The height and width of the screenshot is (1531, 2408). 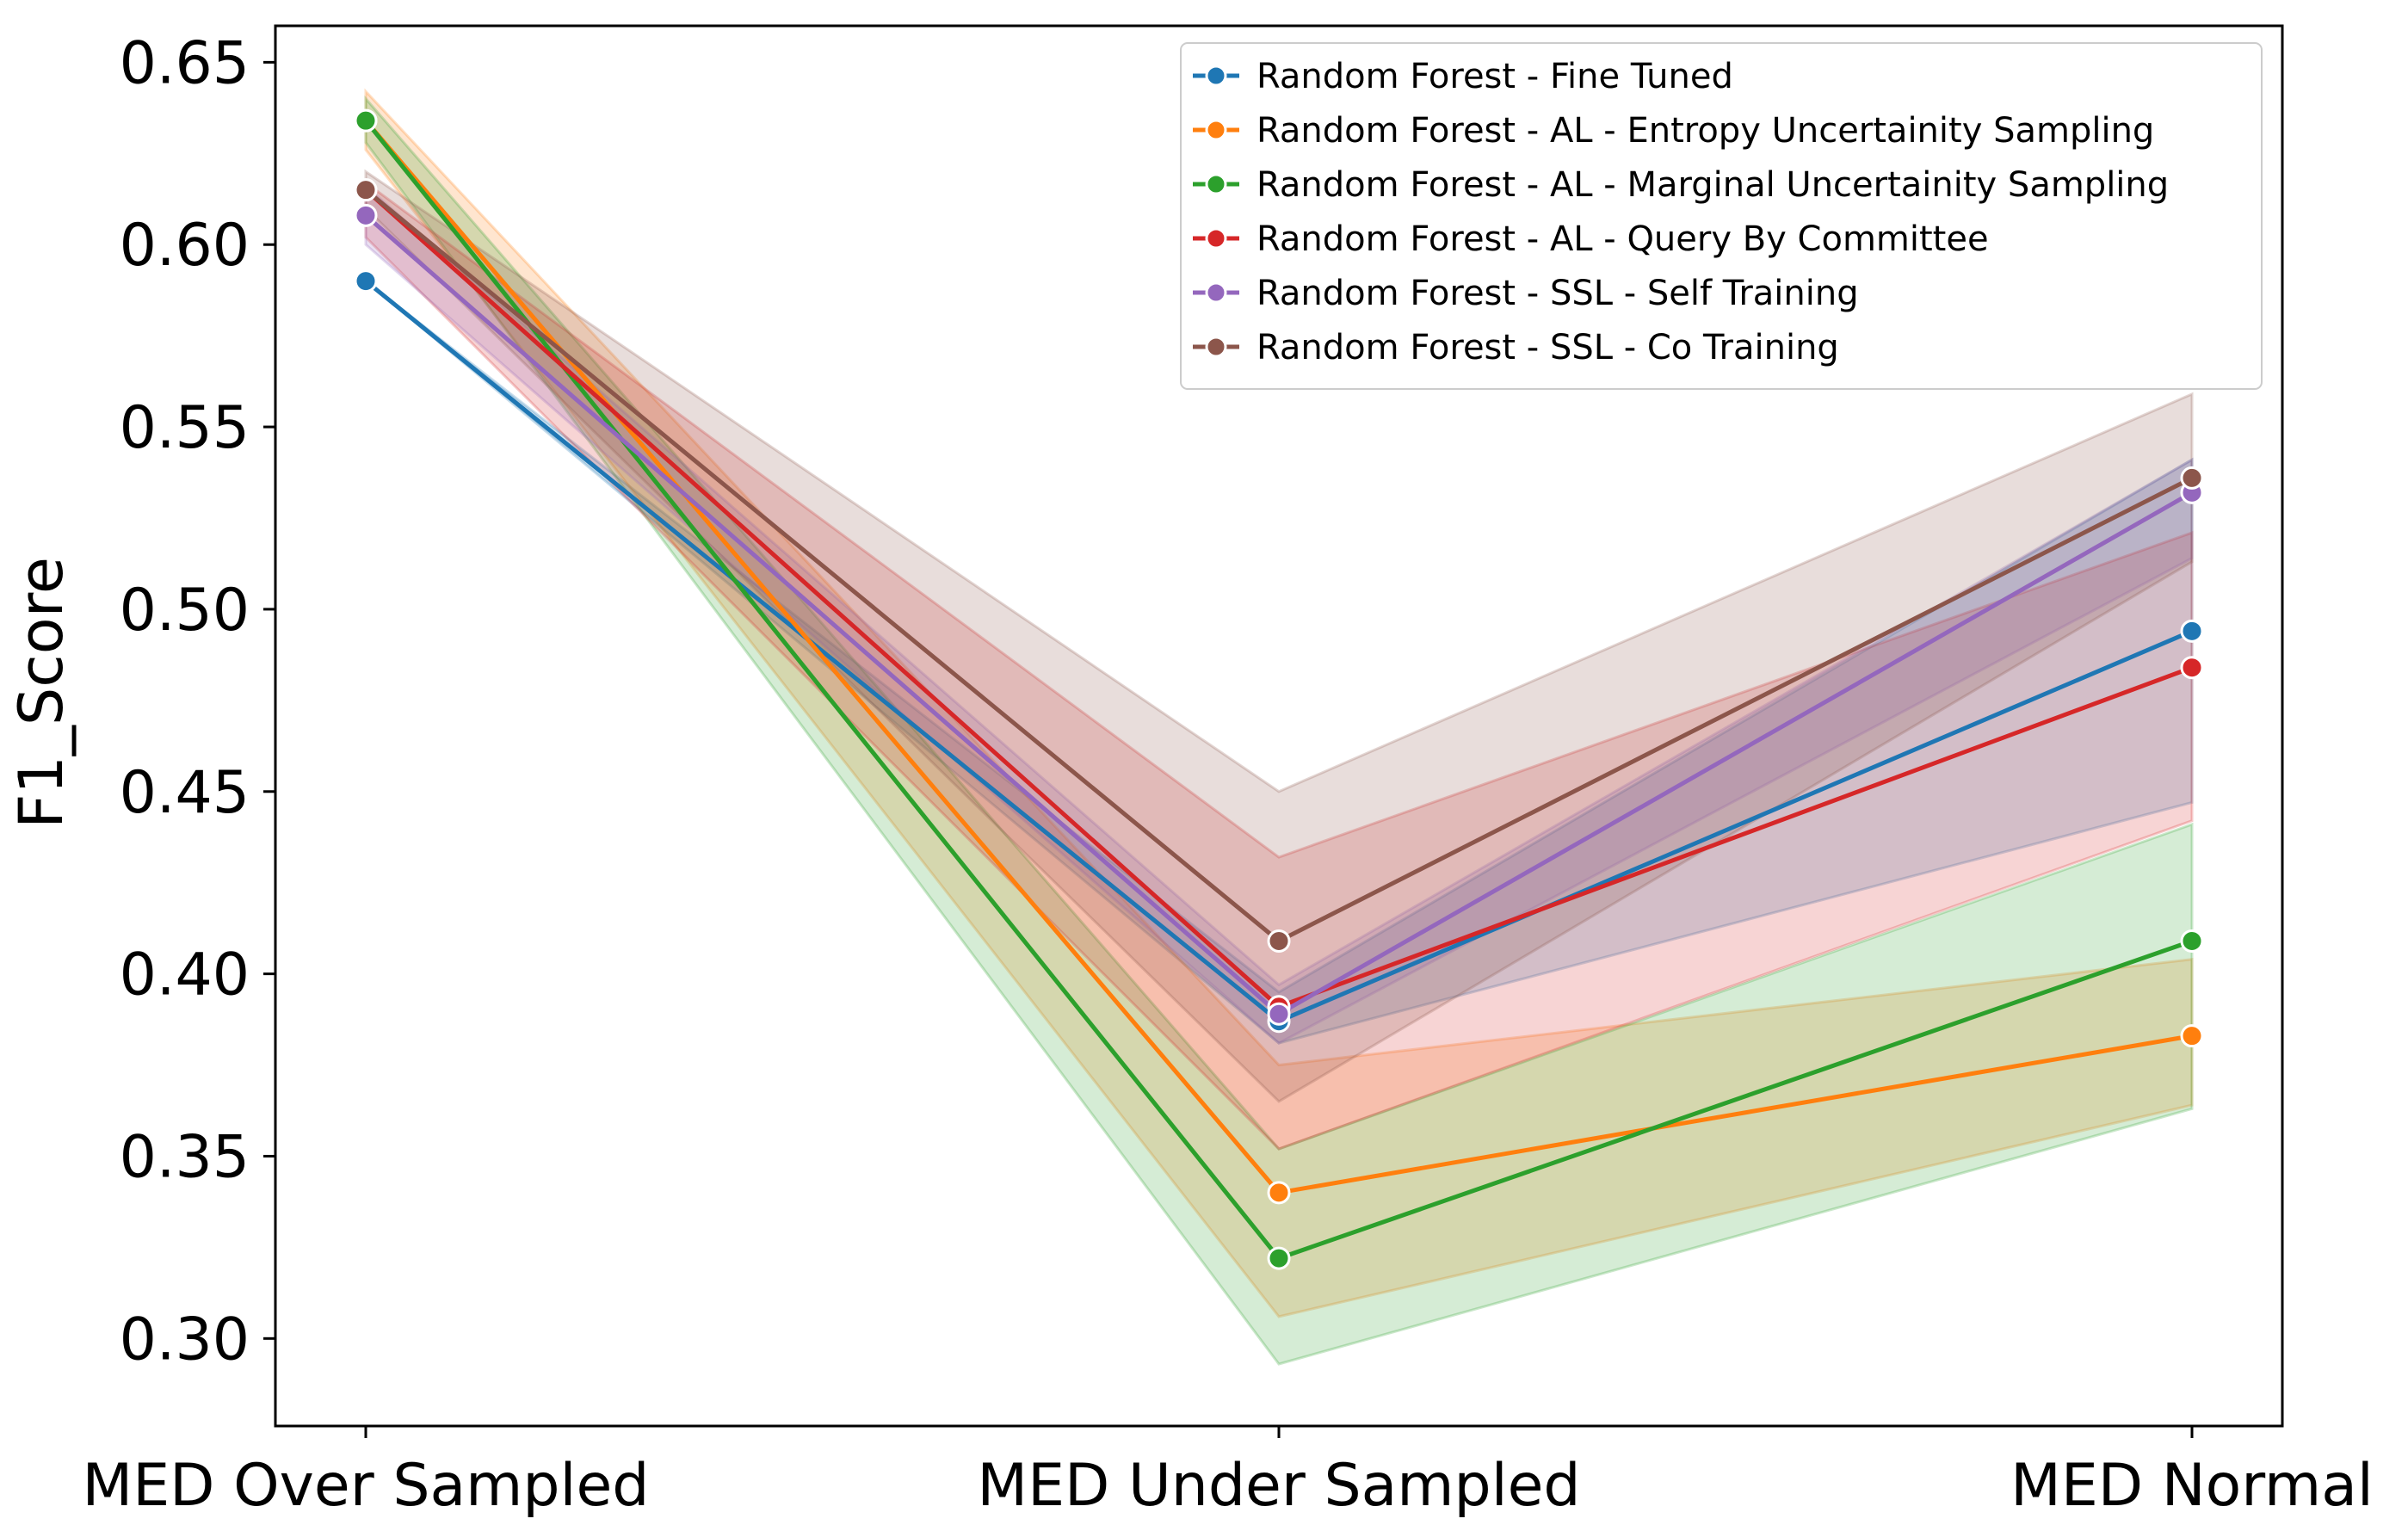 I want to click on y-tick-label: 0.65, so click(x=185, y=63).